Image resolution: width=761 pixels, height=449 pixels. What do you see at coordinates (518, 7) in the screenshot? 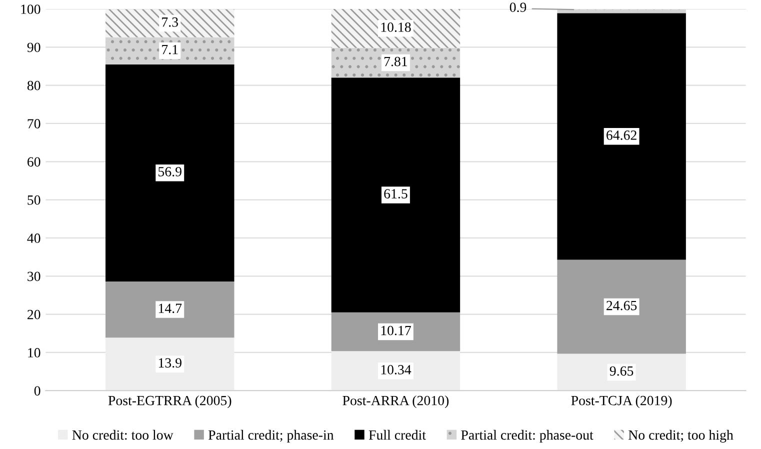
I see `data-label: 0.9` at bounding box center [518, 7].